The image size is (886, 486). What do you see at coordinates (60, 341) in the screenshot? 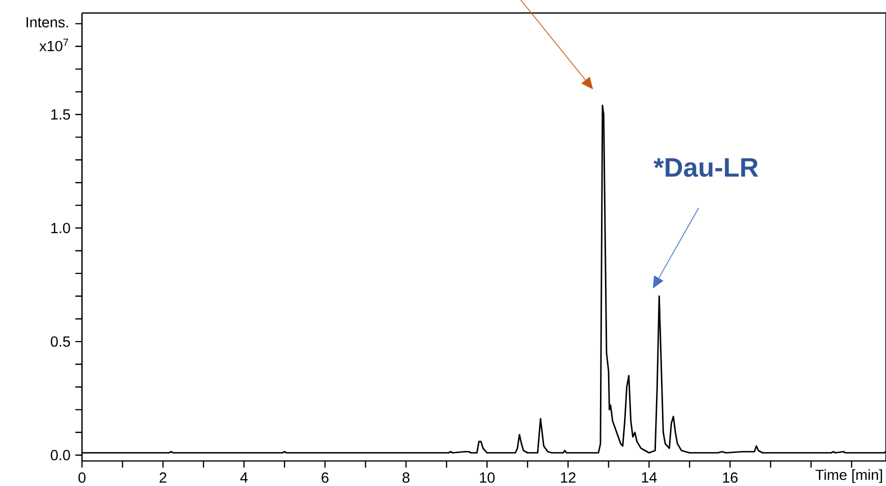
I see `y-tick-label: 0.5` at bounding box center [60, 341].